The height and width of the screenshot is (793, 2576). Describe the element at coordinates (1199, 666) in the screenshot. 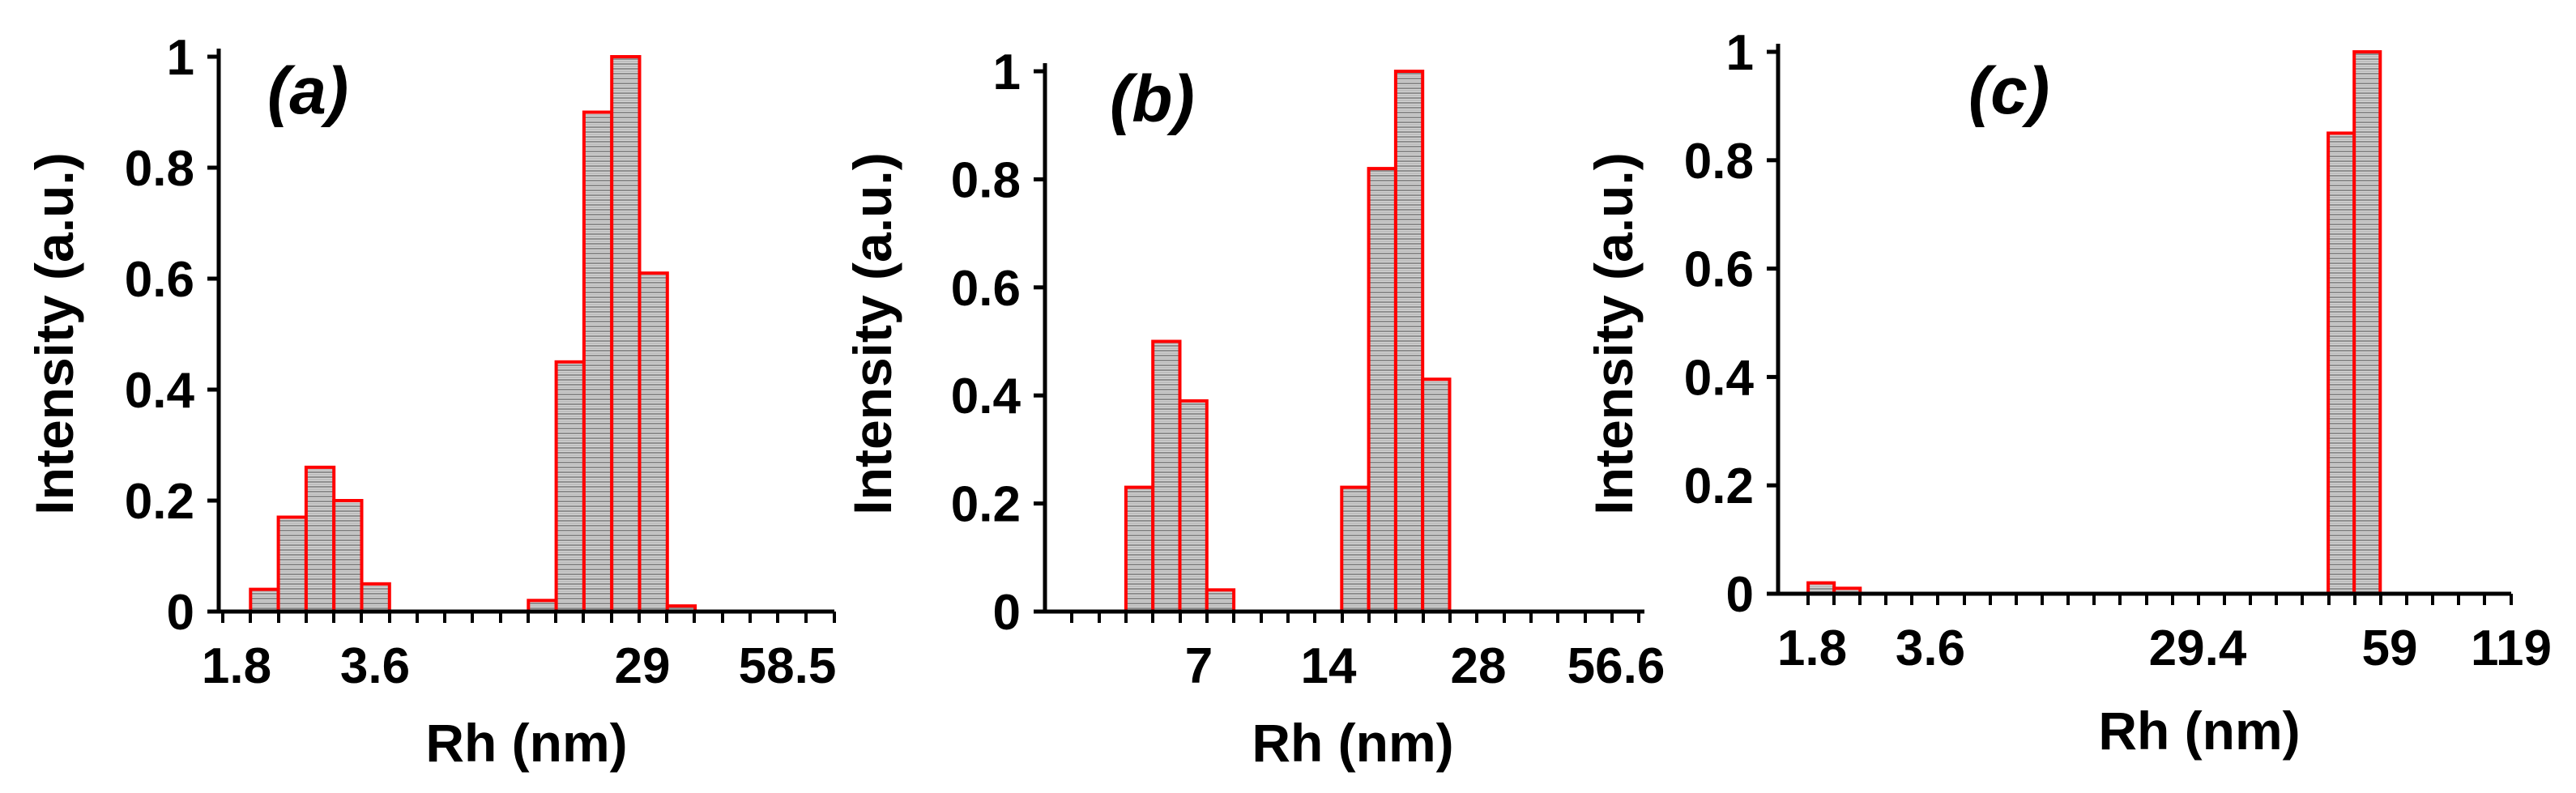

I see `x-tick-label: 7` at that location.